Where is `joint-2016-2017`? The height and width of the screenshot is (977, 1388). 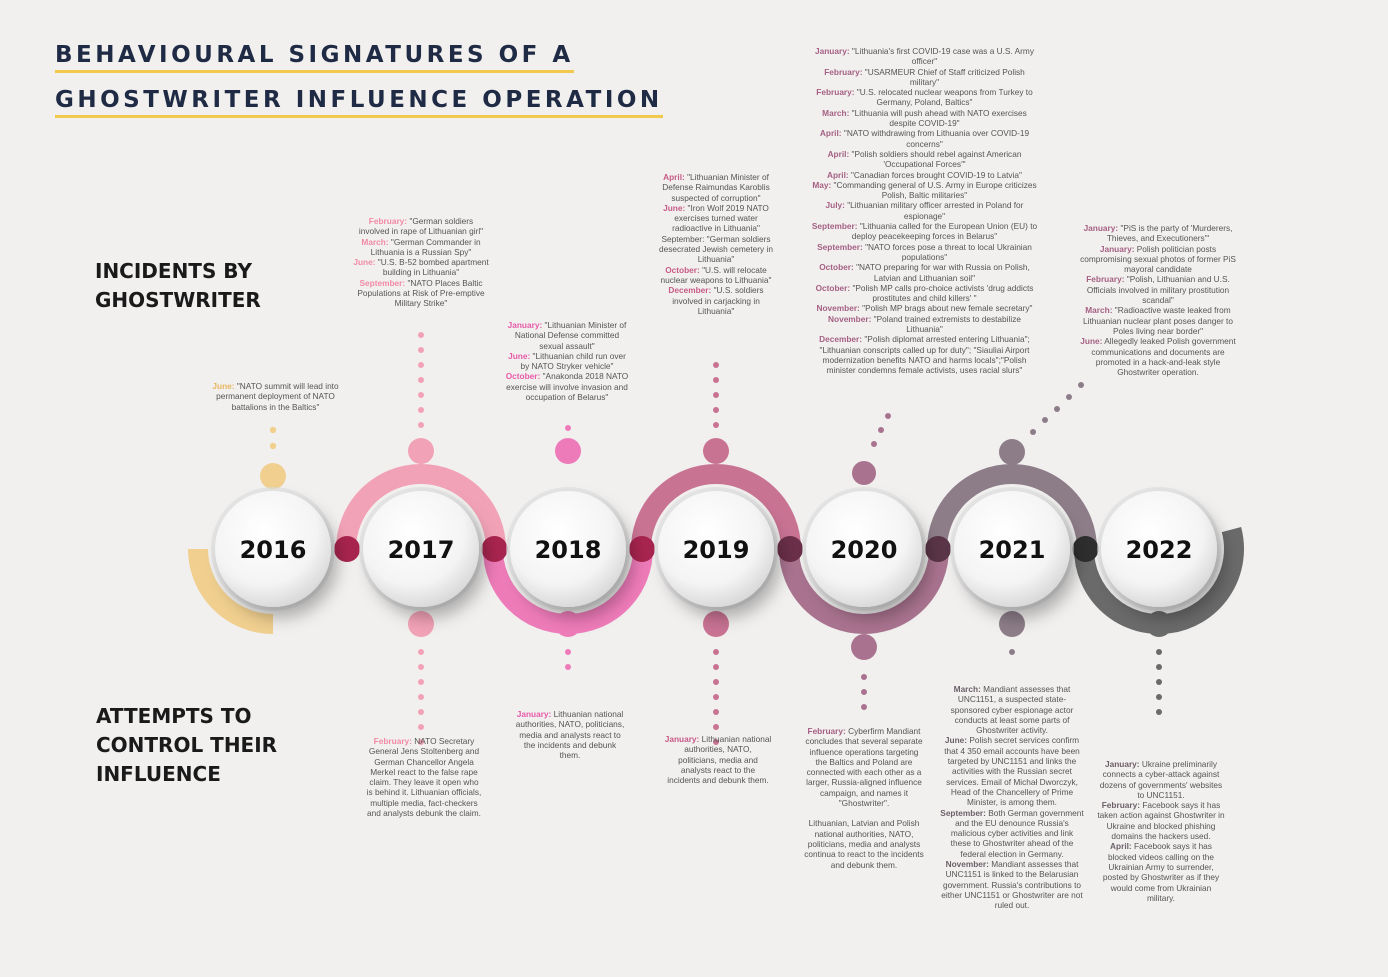
joint-2016-2017 is located at coordinates (347, 549).